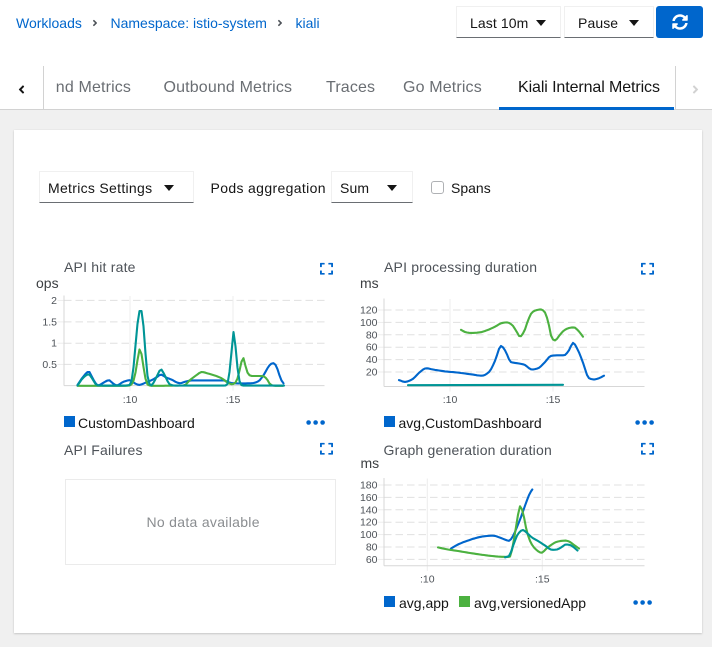  Describe the element at coordinates (49, 365) in the screenshot. I see `svg-text: 0.5` at that location.